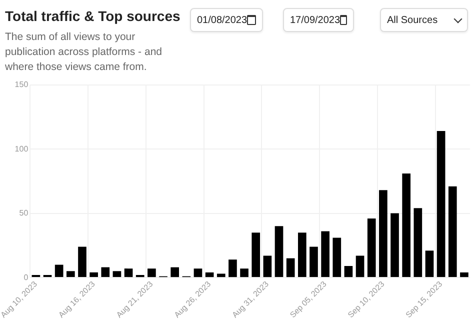 The width and height of the screenshot is (474, 322). I want to click on chart-title: Total traffic & Top sources, so click(92, 16).